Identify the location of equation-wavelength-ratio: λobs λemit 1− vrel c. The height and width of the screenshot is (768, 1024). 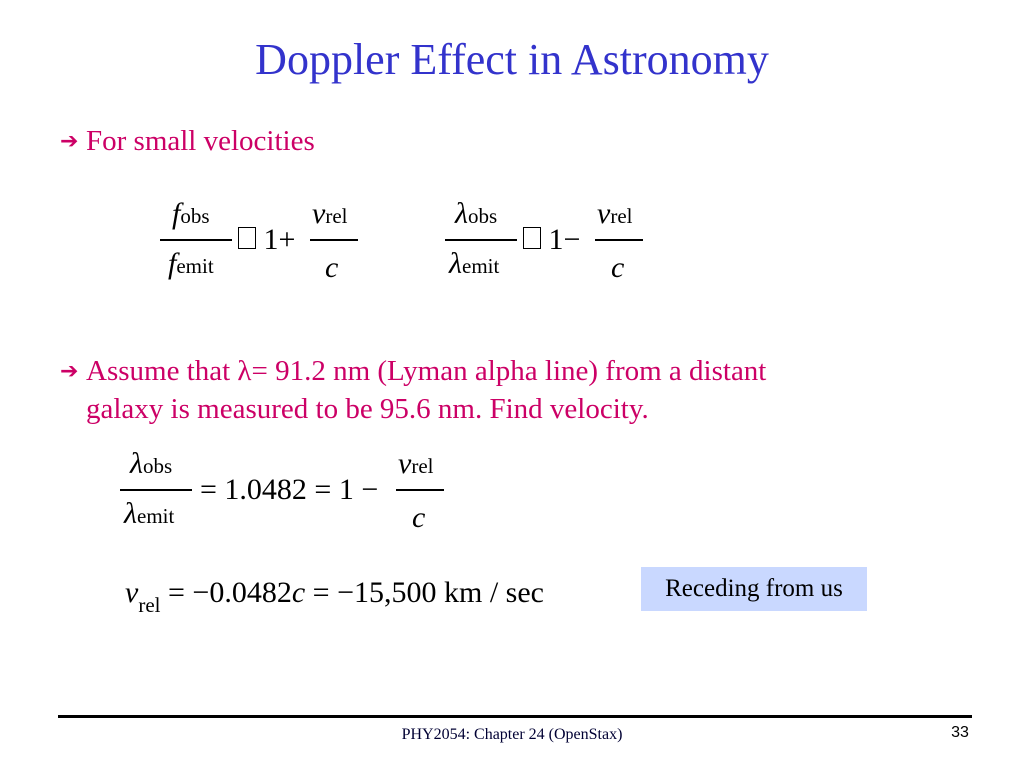
(555, 245).